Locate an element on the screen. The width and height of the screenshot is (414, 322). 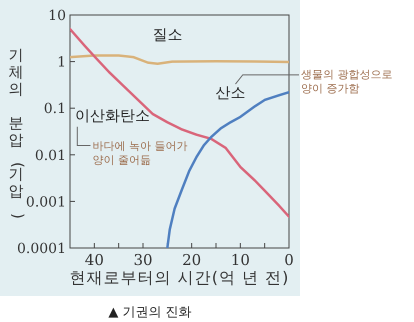
text: 생물의 광합성으로 양이 증가함 is located at coordinates (346, 81).